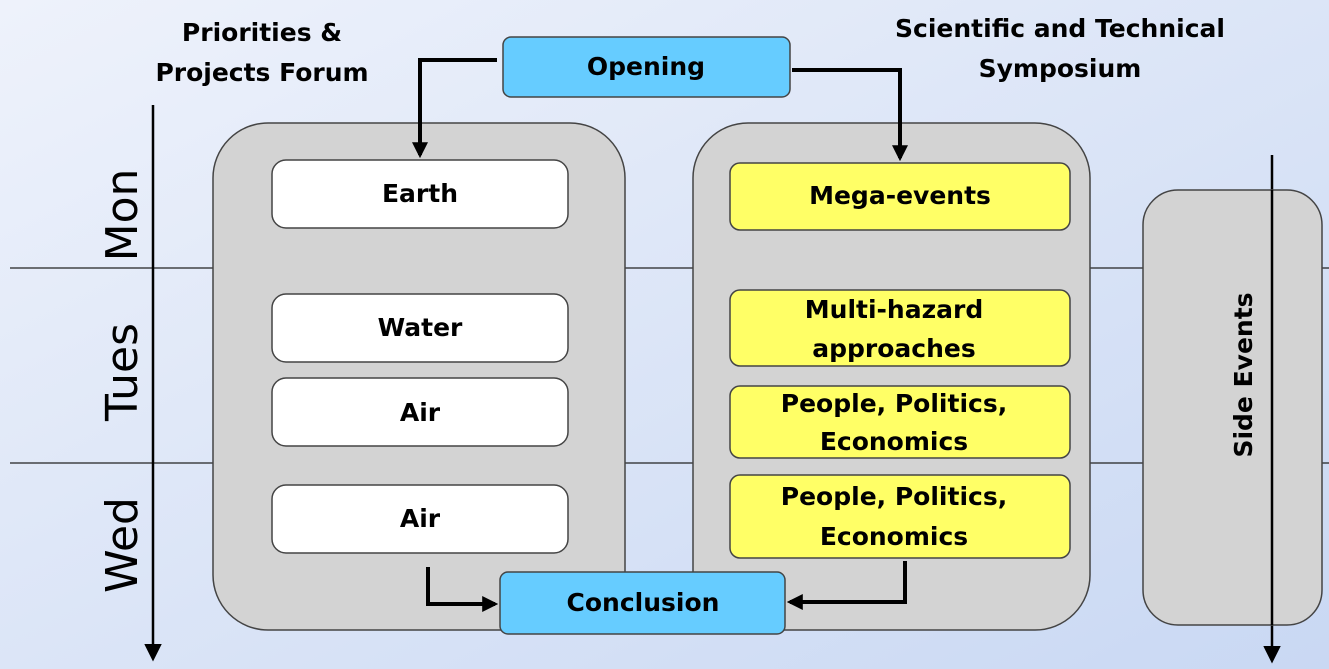 Image resolution: width=1329 pixels, height=669 pixels. What do you see at coordinates (262, 32) in the screenshot?
I see `forum-header: Priorities &` at bounding box center [262, 32].